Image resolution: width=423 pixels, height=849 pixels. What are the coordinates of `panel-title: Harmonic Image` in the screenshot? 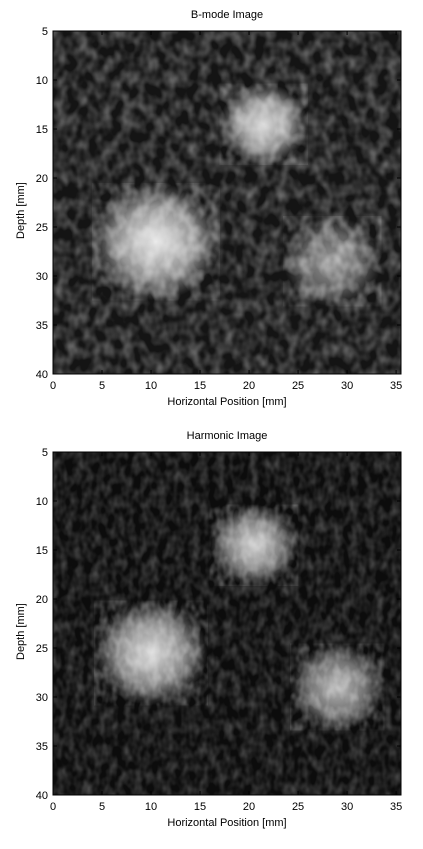 It's located at (227, 436).